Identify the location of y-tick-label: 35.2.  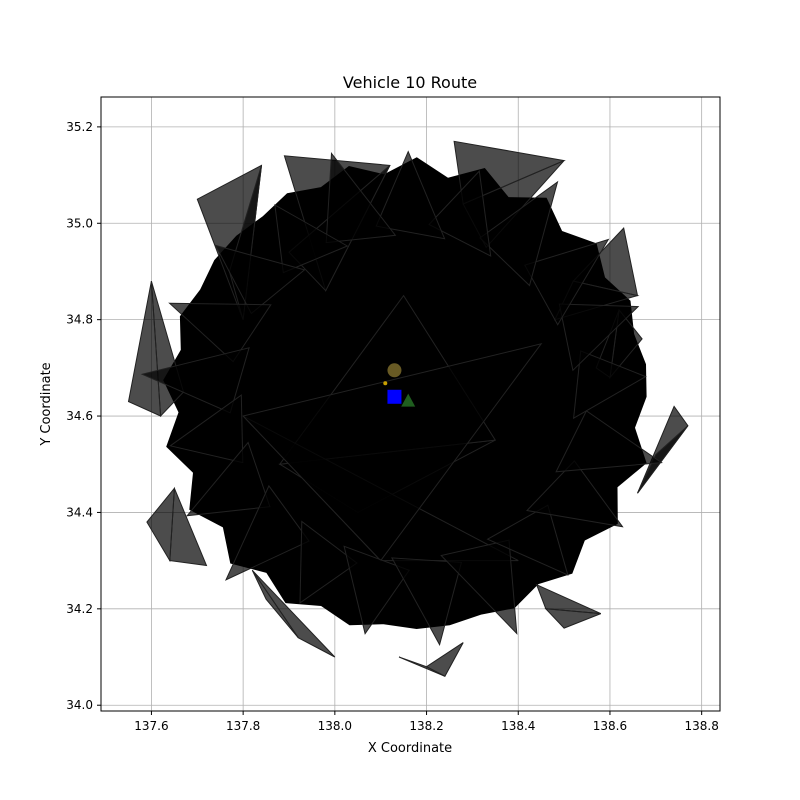
(79, 127).